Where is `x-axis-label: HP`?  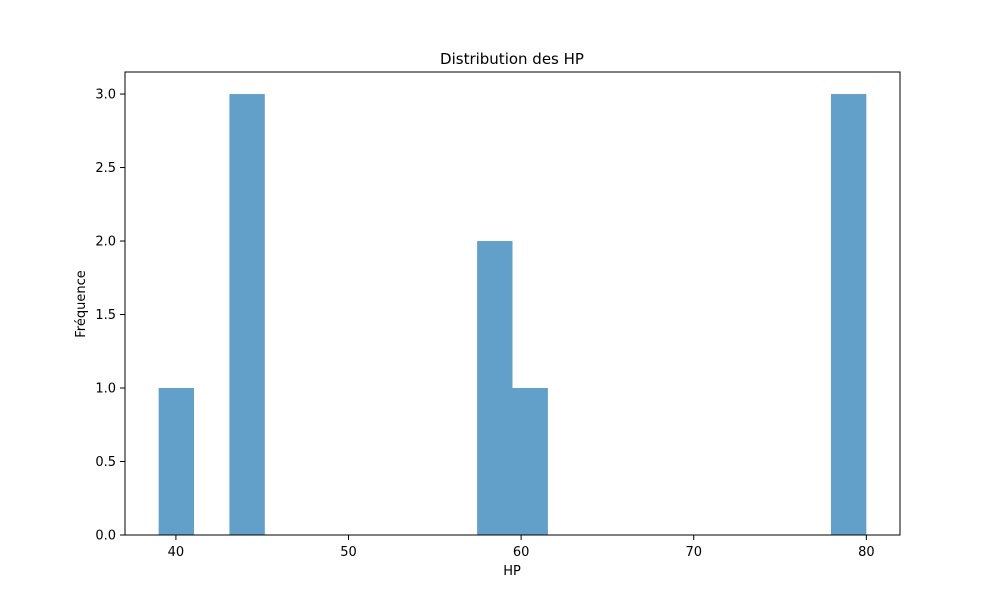 x-axis-label: HP is located at coordinates (512, 571).